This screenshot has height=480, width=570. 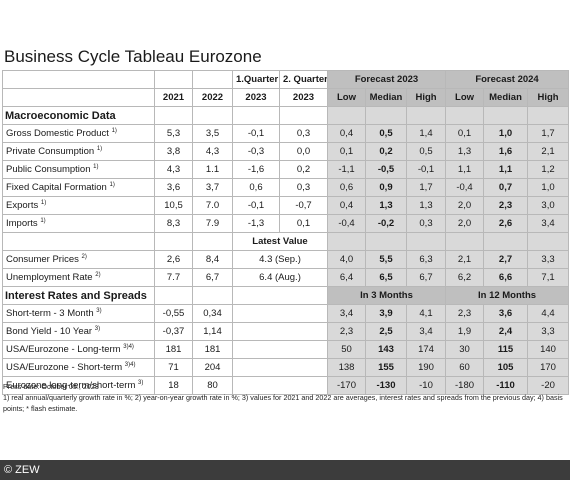 I want to click on table-cell: 7.7, so click(x=173, y=277).